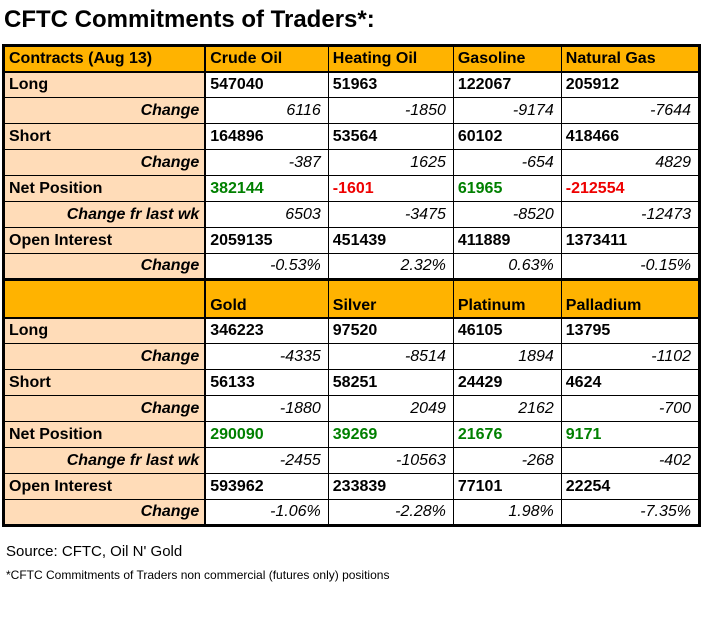 This screenshot has height=627, width=703. Describe the element at coordinates (390, 136) in the screenshot. I see `table-cell: 53564` at that location.